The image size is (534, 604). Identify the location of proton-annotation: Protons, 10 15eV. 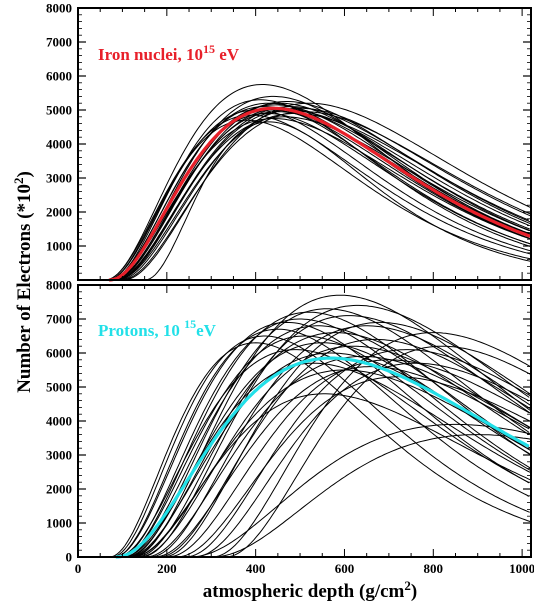
(157, 328).